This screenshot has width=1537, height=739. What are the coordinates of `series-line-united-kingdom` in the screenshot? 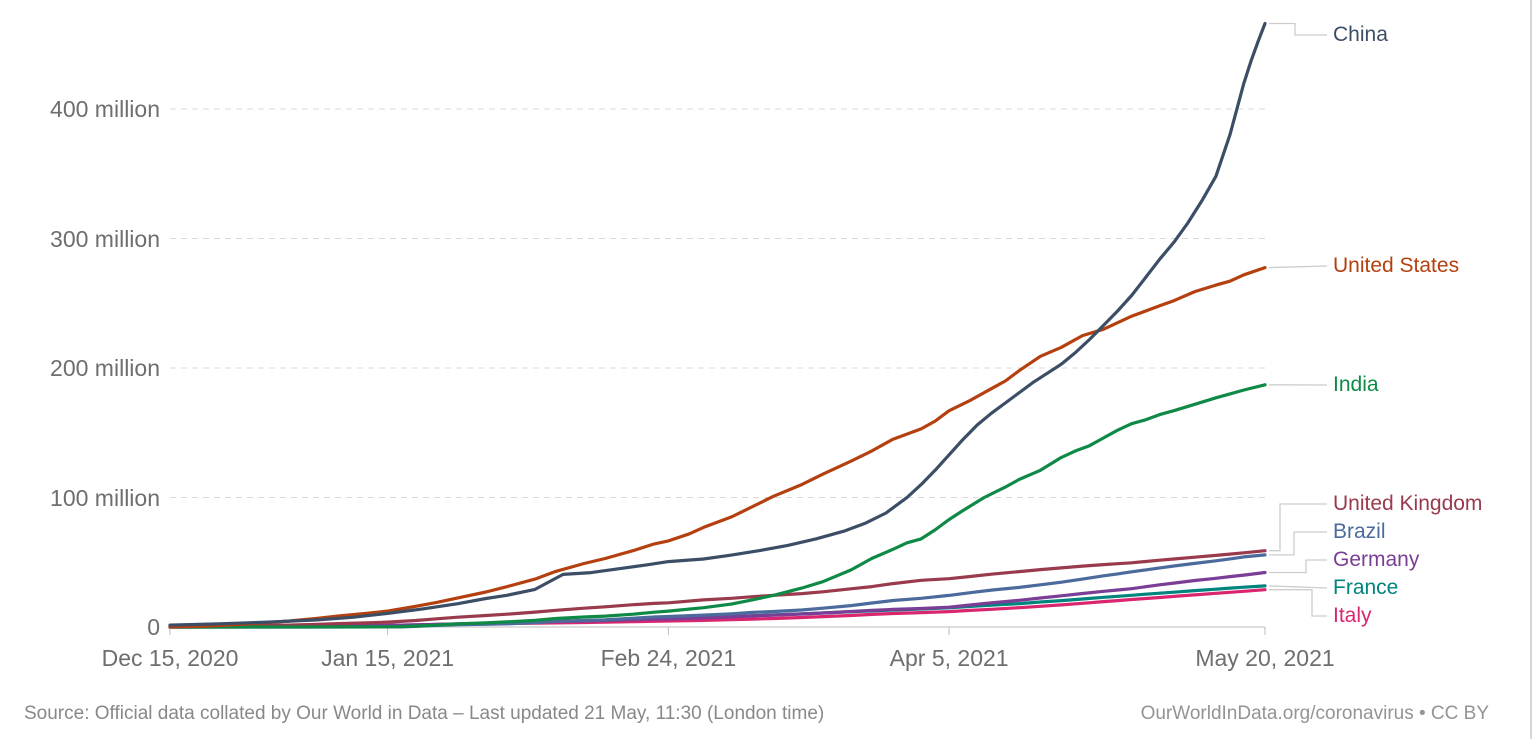 It's located at (717, 589).